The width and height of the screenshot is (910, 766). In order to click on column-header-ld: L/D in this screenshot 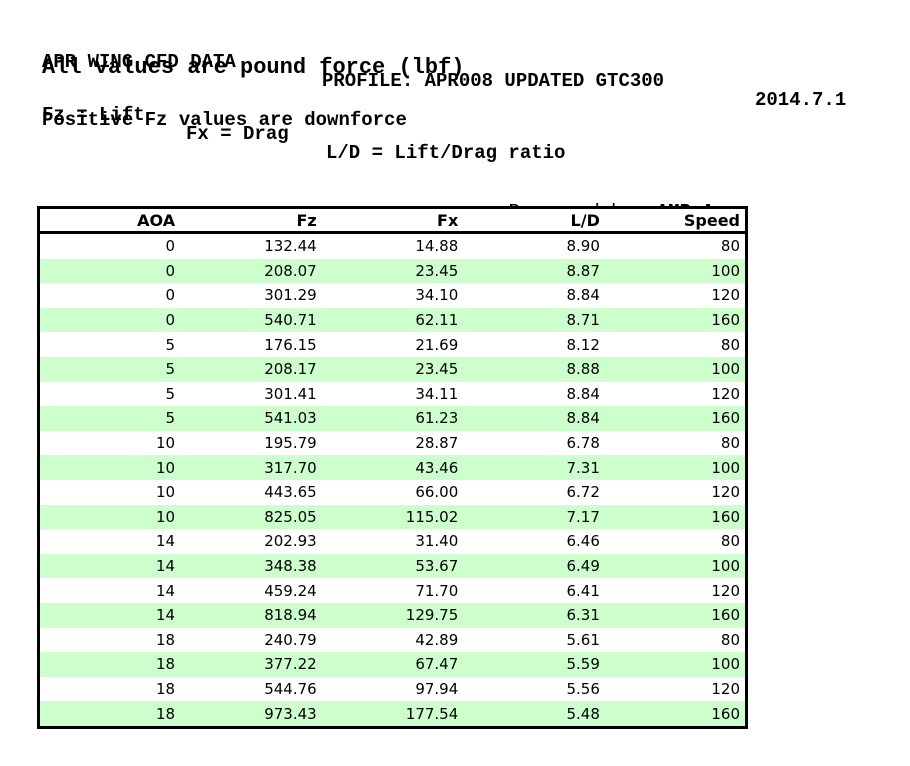, I will do `click(534, 220)`.